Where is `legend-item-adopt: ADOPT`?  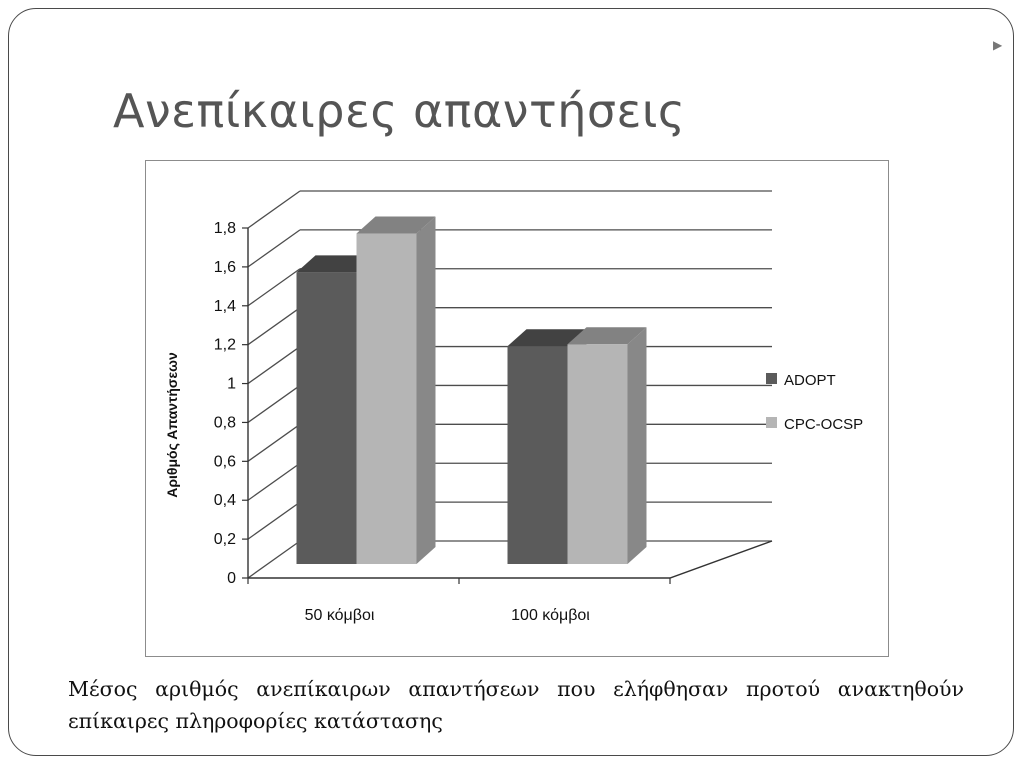
legend-item-adopt: ADOPT is located at coordinates (801, 380).